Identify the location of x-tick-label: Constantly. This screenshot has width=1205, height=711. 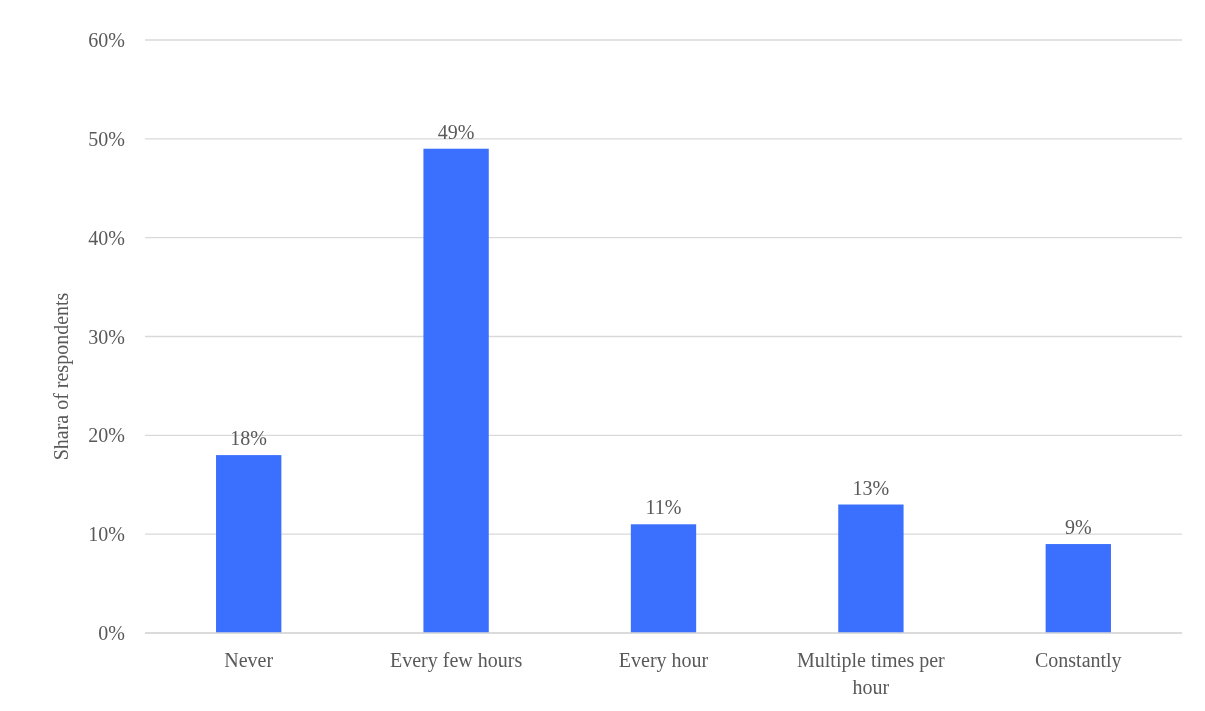
(1078, 660).